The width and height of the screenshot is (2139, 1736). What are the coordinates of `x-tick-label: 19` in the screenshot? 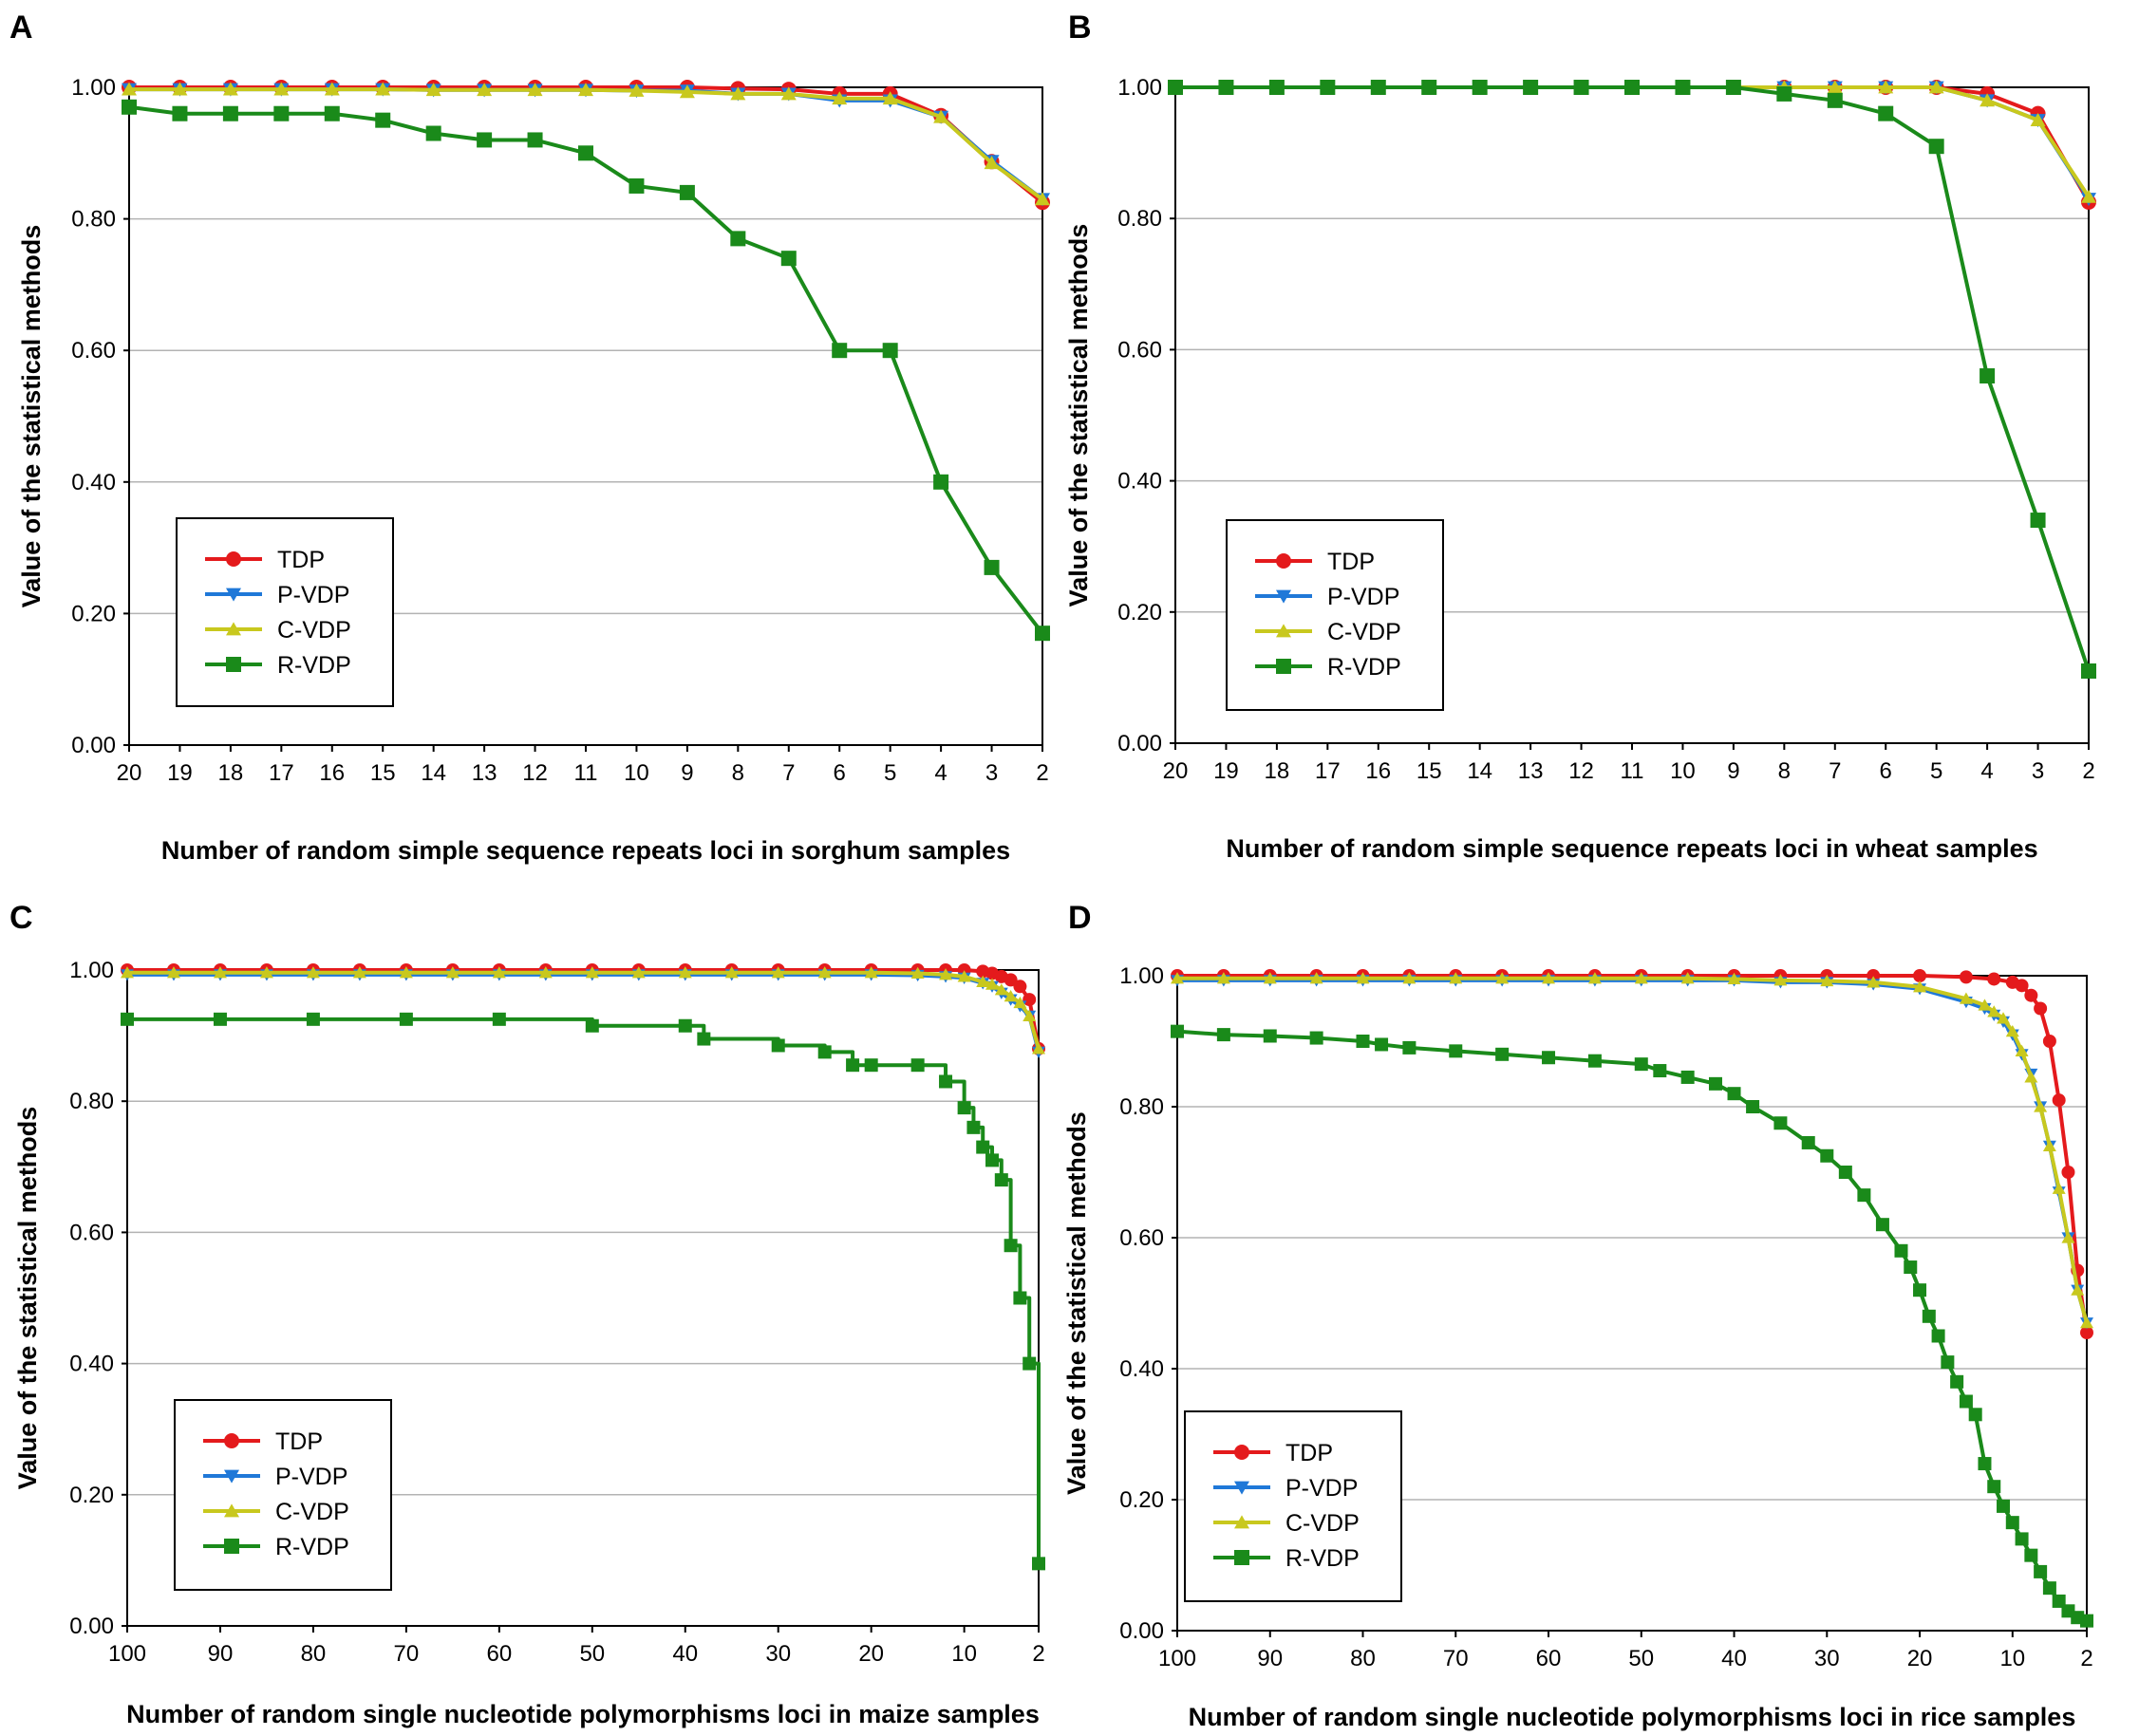 It's located at (1226, 771).